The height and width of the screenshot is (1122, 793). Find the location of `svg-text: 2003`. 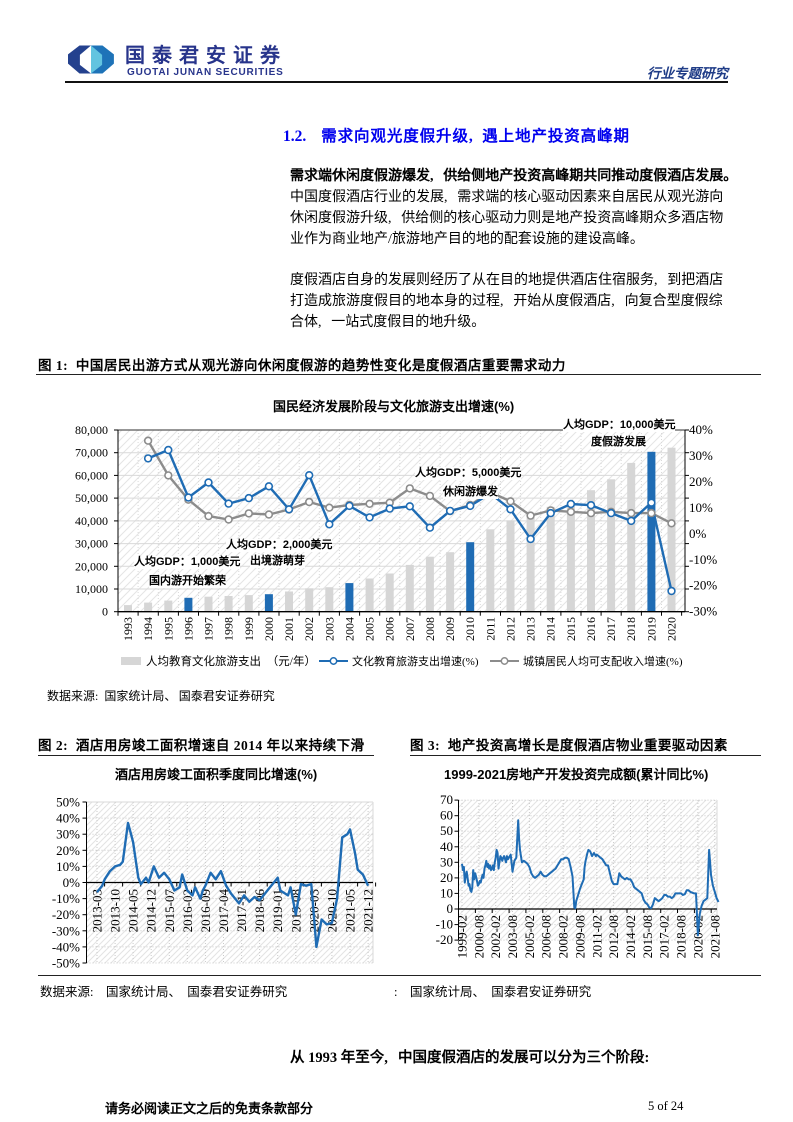

svg-text: 2003 is located at coordinates (329, 629).